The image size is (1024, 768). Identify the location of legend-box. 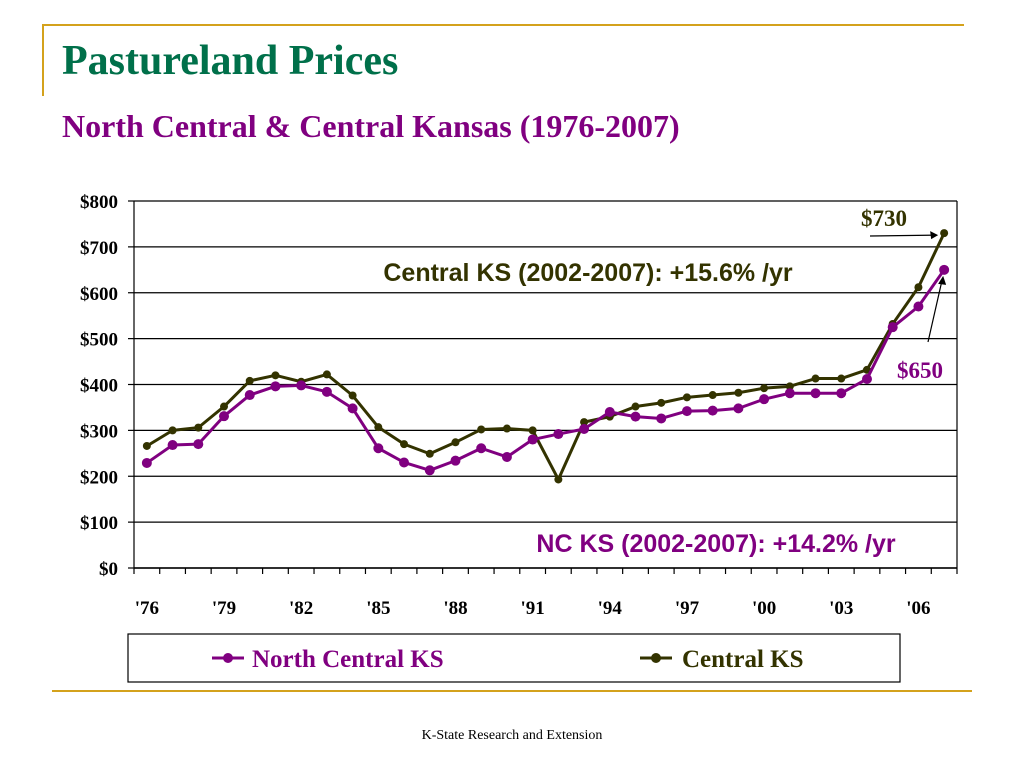
(514, 658).